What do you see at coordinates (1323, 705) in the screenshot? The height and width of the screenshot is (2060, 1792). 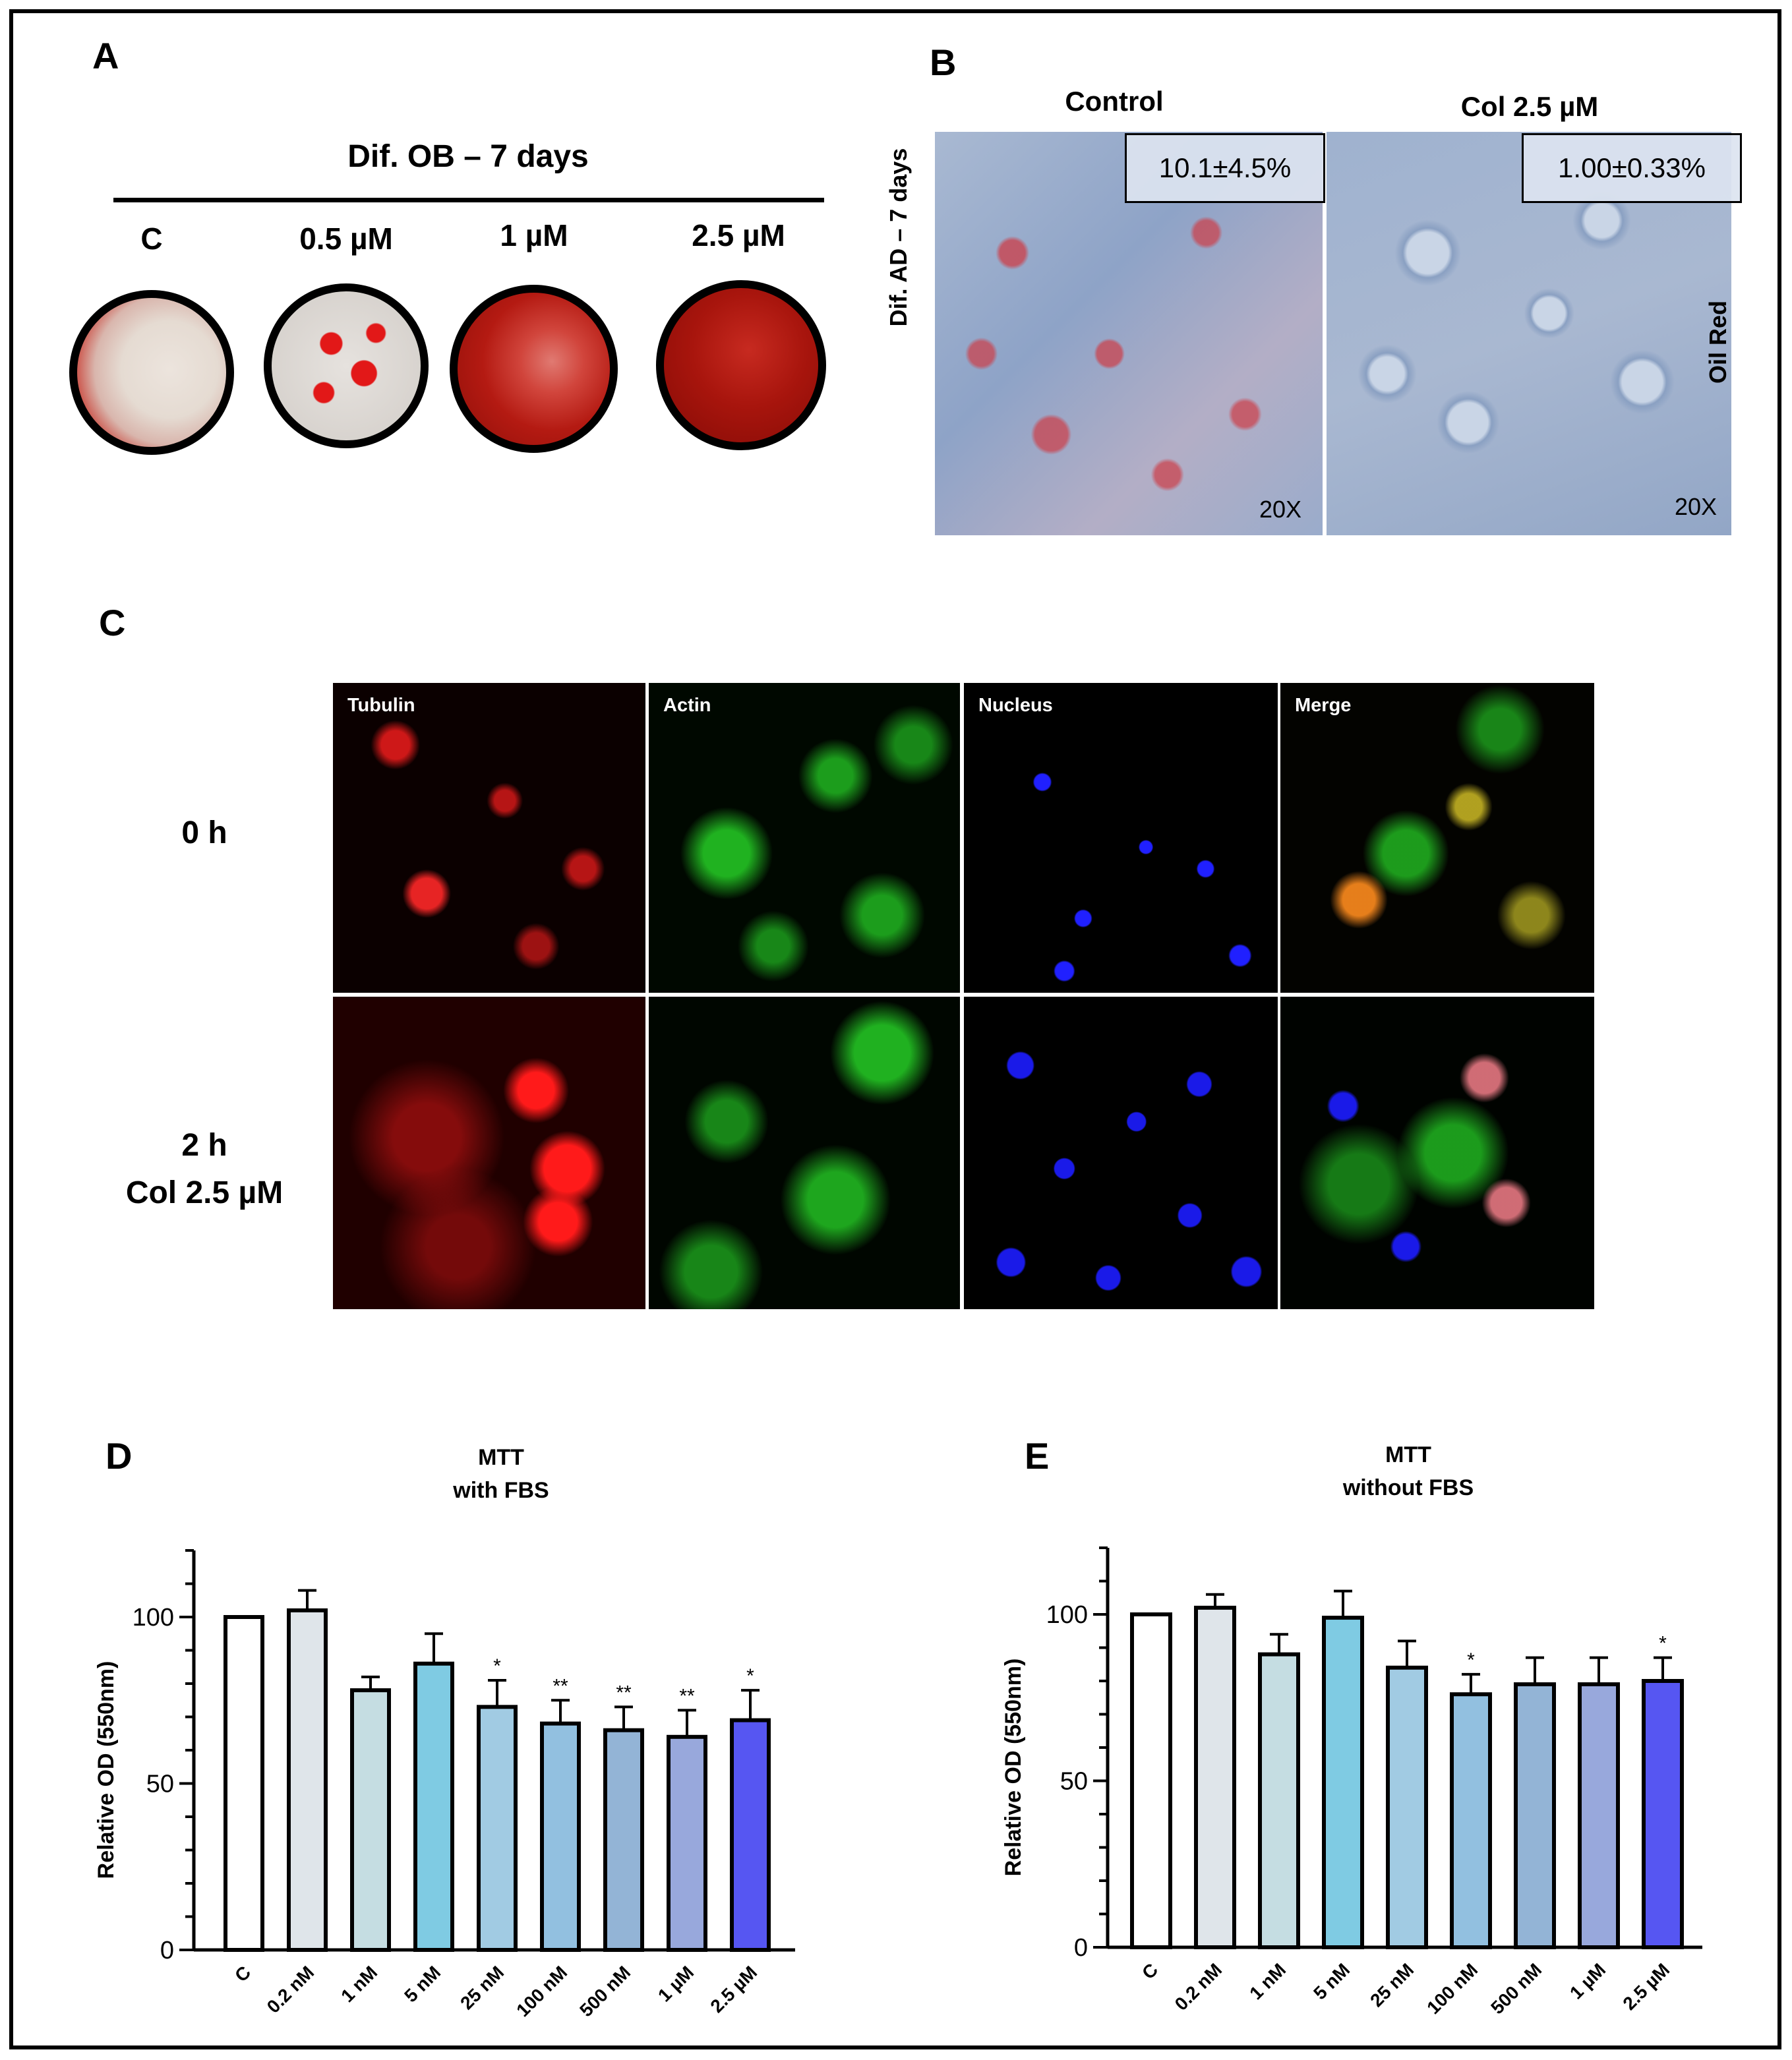 I see `channel-label: Merge` at bounding box center [1323, 705].